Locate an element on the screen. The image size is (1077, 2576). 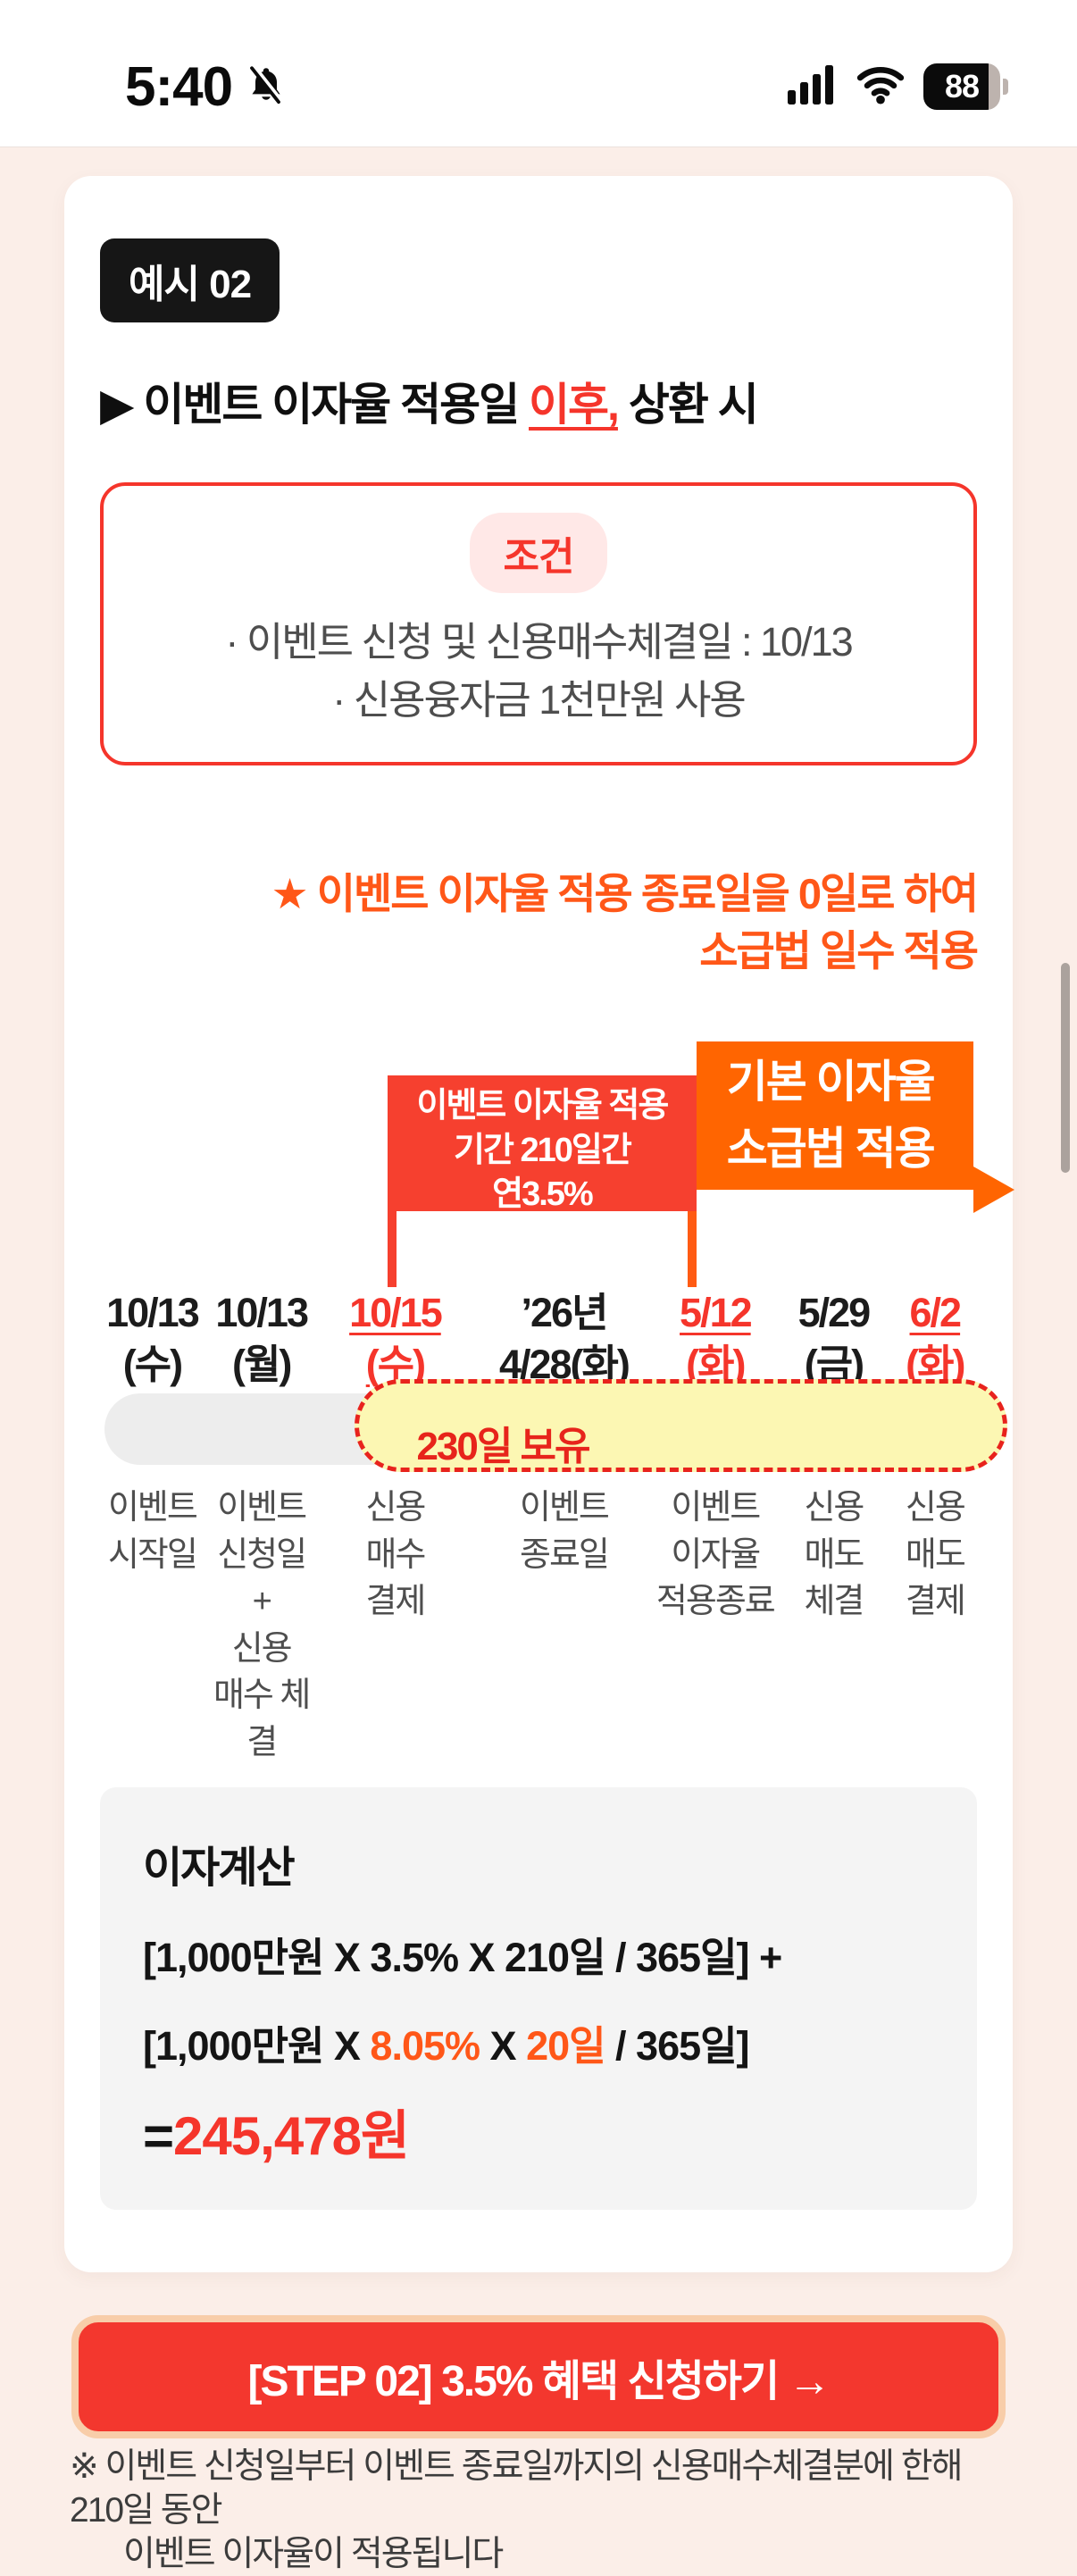
status-time-group: 5:40 is located at coordinates (206, 87).